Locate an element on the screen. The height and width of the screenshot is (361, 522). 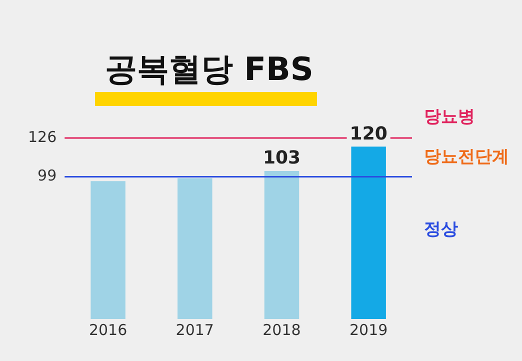
x-tick-label: 2016 is located at coordinates (108, 329).